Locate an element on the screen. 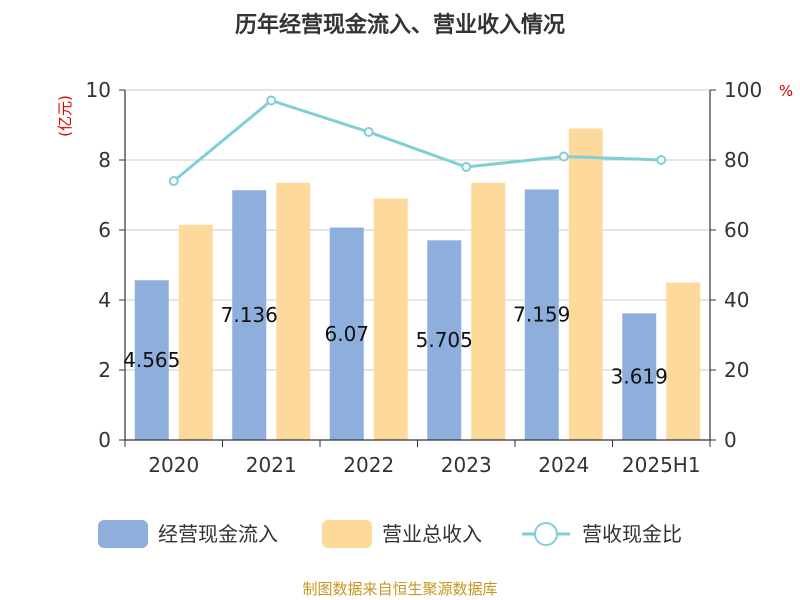 The width and height of the screenshot is (800, 600). ratio-series-line is located at coordinates (417, 140).